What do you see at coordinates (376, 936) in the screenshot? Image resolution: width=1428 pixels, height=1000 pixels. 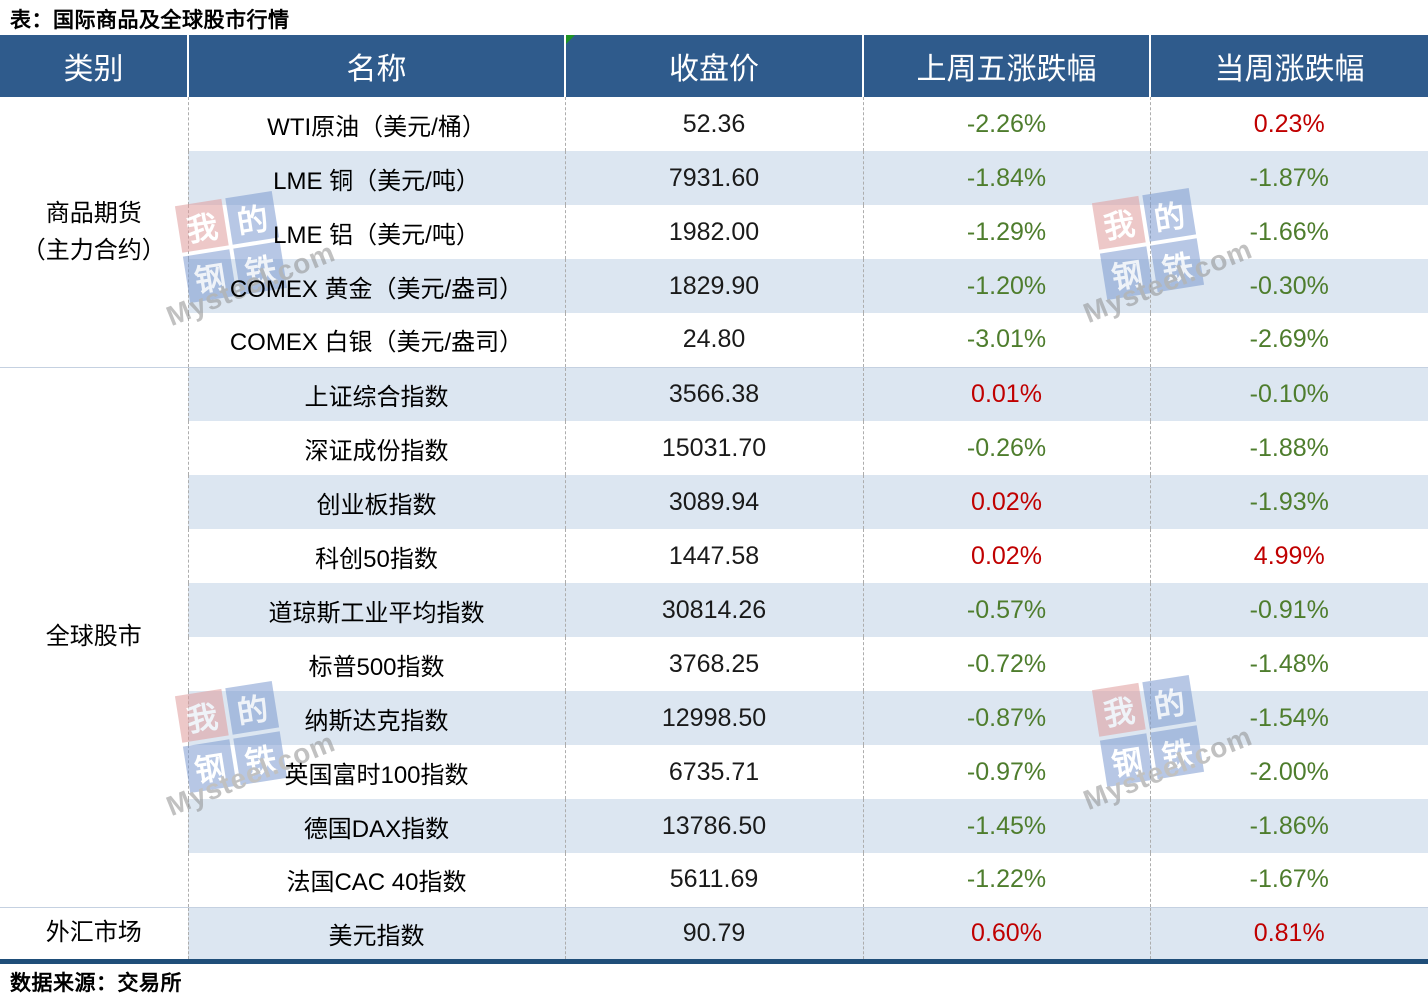 I see `name-cell-value: 美元指数` at bounding box center [376, 936].